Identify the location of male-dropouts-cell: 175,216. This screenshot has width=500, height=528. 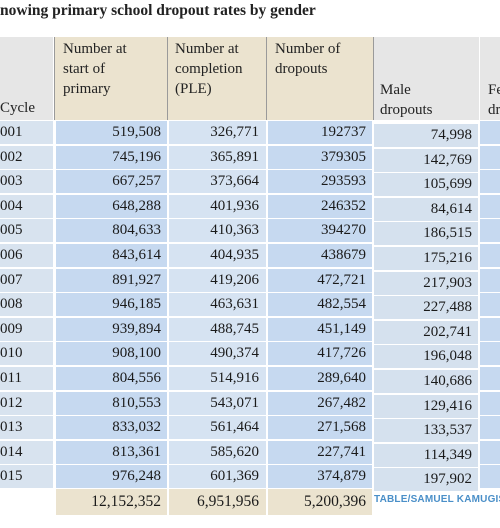
(426, 258).